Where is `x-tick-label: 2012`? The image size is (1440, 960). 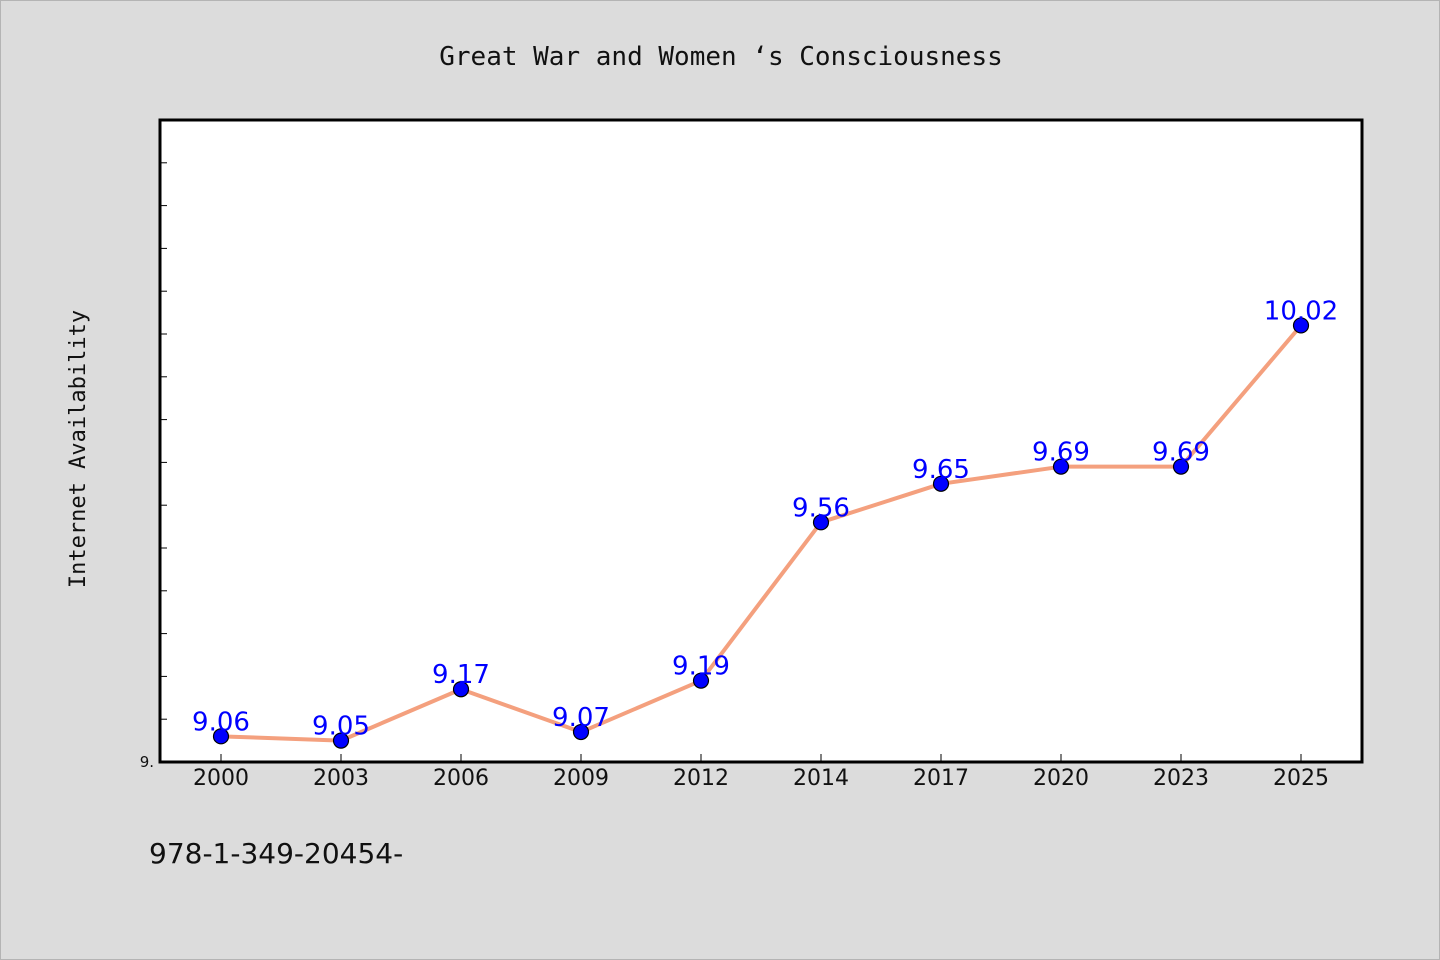 x-tick-label: 2012 is located at coordinates (701, 778).